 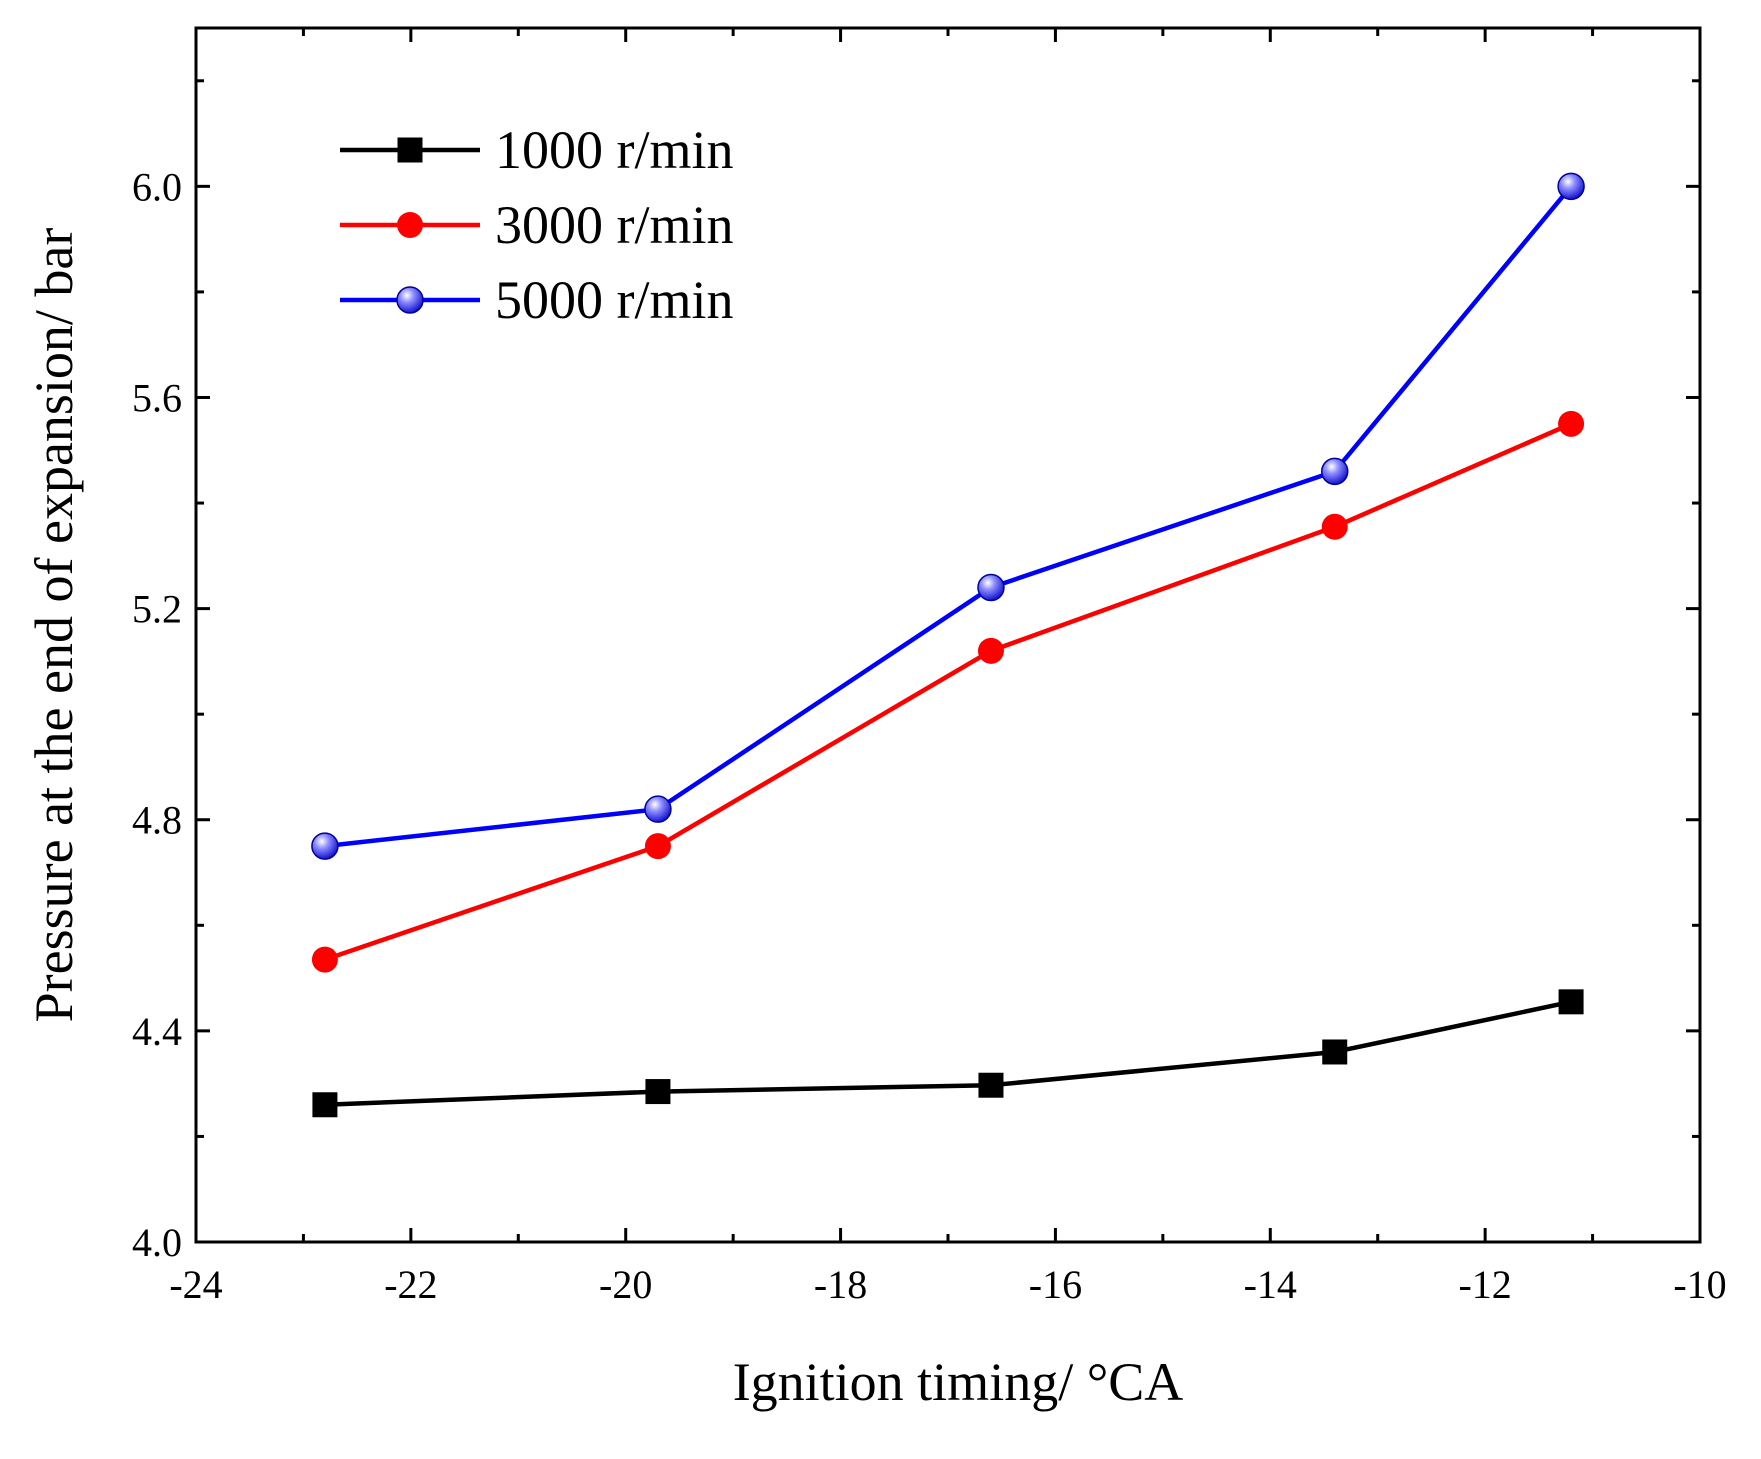 I want to click on series-line, so click(x=948, y=1053).